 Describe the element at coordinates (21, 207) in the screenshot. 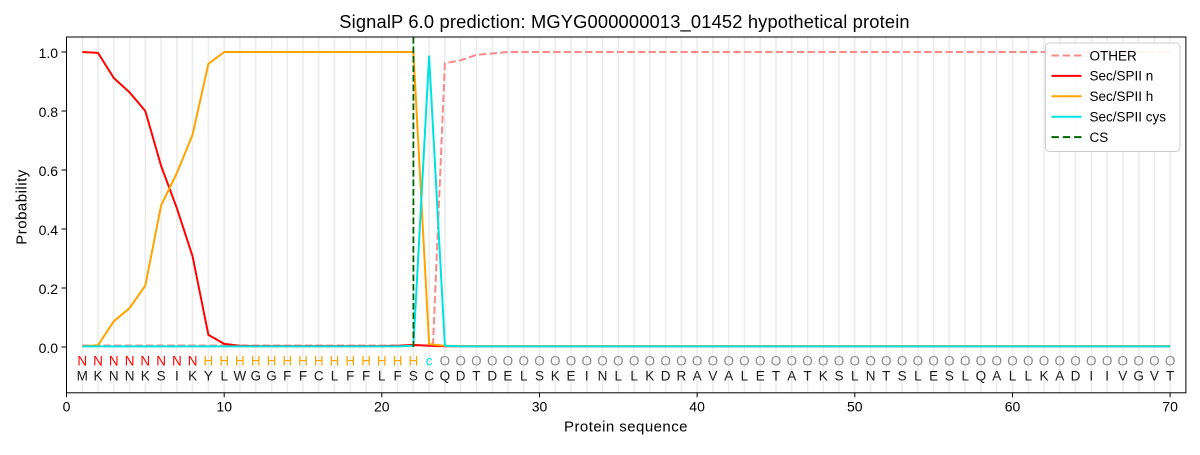

I see `svg-text: Probability` at that location.